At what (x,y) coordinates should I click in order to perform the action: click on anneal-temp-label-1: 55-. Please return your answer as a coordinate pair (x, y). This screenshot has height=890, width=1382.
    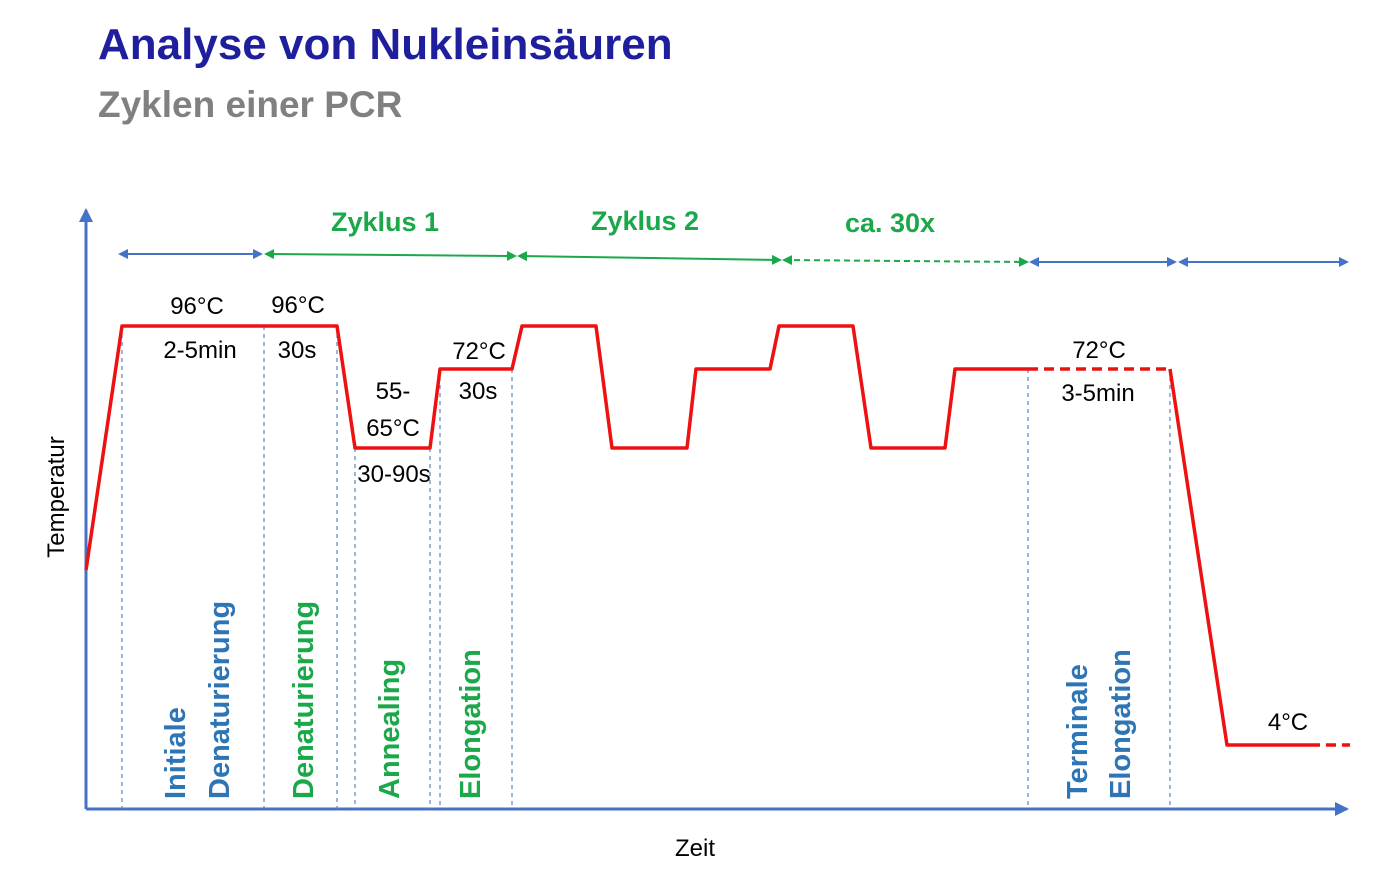
    Looking at the image, I should click on (393, 391).